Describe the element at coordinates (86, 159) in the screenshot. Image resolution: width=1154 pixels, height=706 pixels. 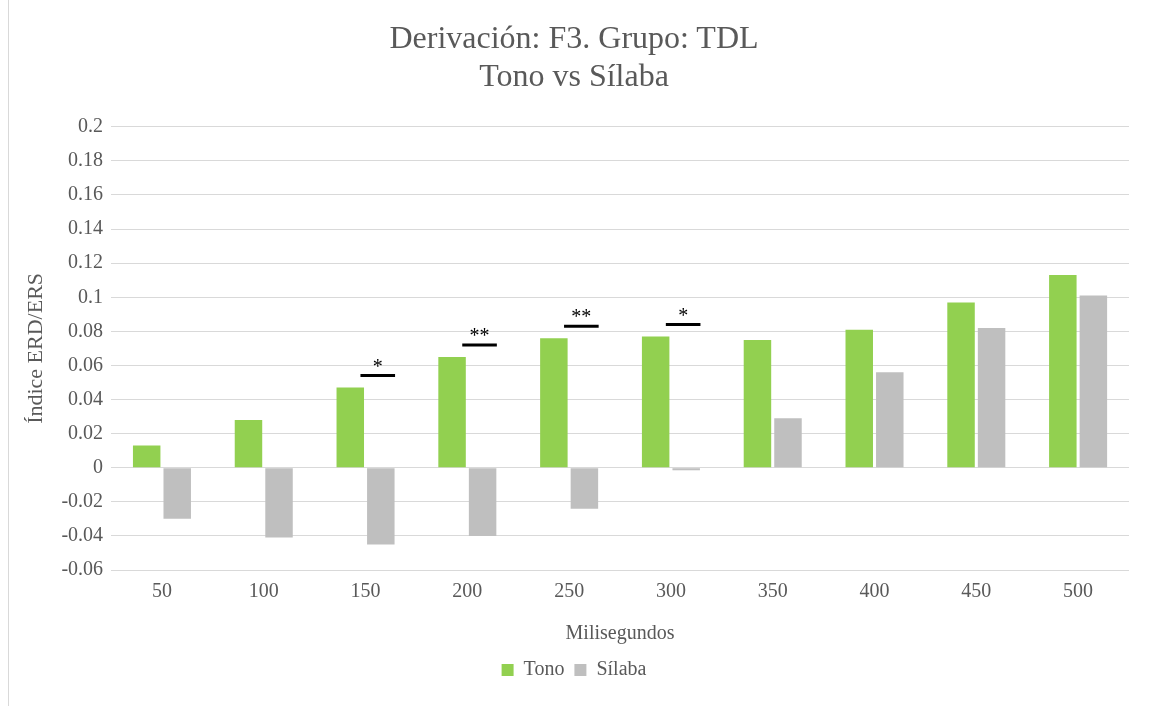
I see `y-tick-label: 0.18` at that location.